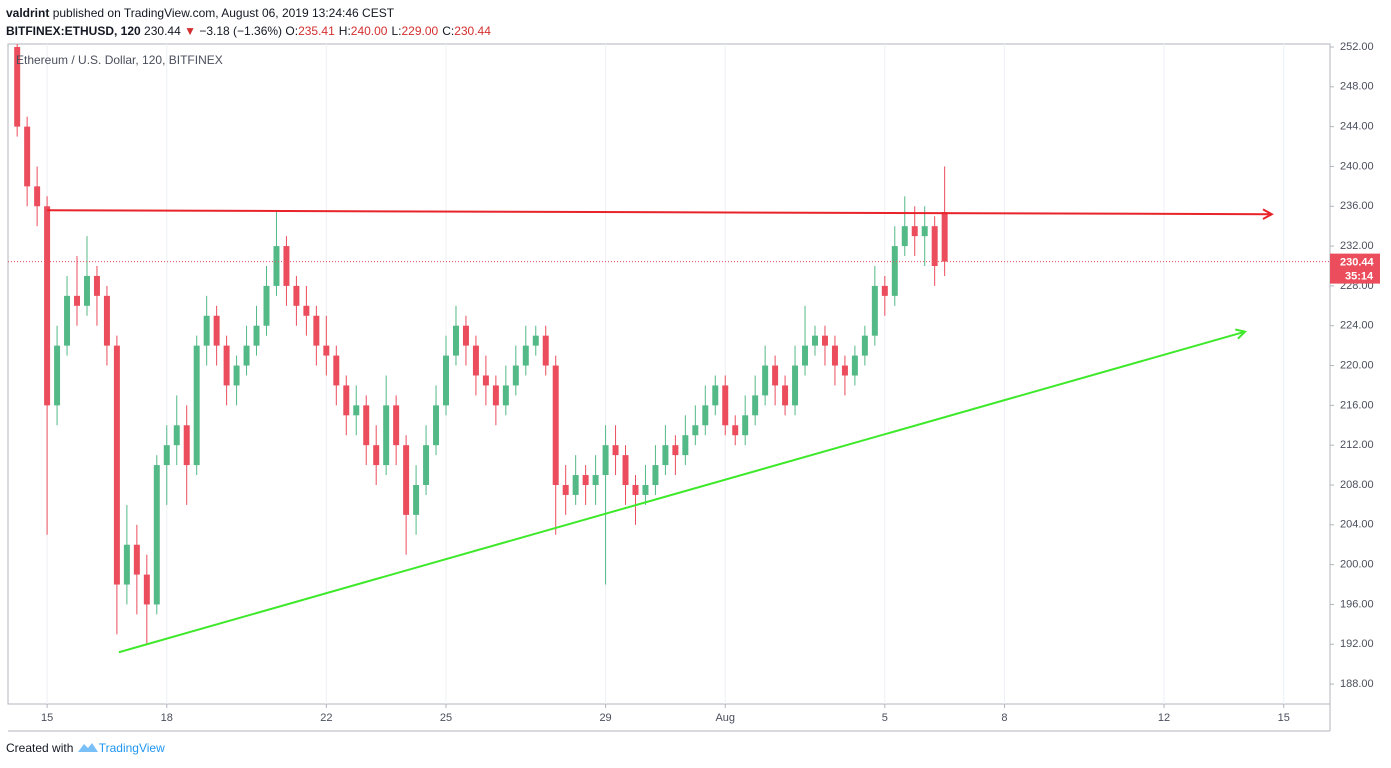 The image size is (1391, 768). I want to click on y-tick-label: 244.00, so click(1357, 127).